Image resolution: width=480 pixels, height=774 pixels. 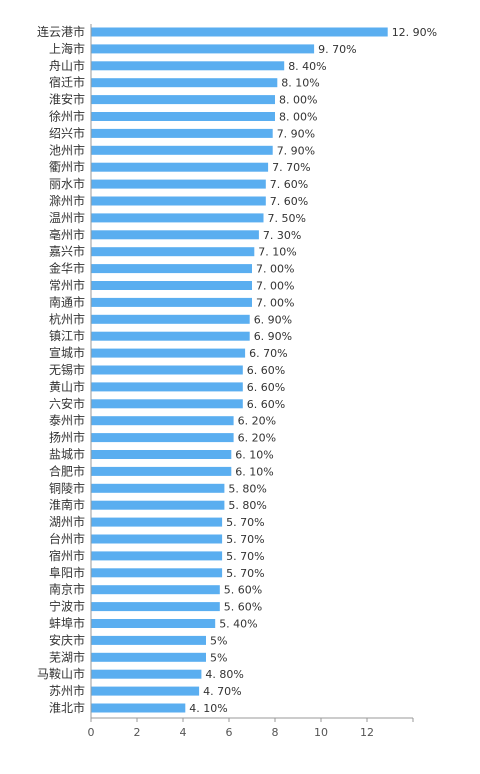 I want to click on category-label: 六安市, so click(x=67, y=403).